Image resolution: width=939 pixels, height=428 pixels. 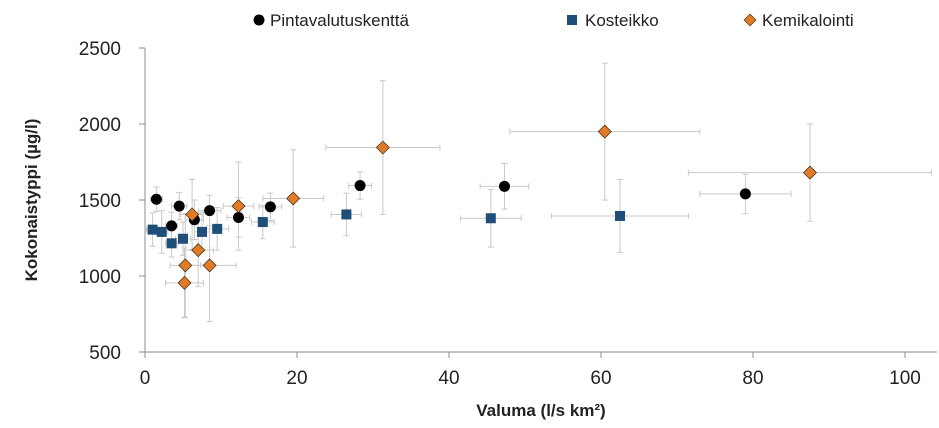 What do you see at coordinates (105, 353) in the screenshot?
I see `y-tick-label: 500` at bounding box center [105, 353].